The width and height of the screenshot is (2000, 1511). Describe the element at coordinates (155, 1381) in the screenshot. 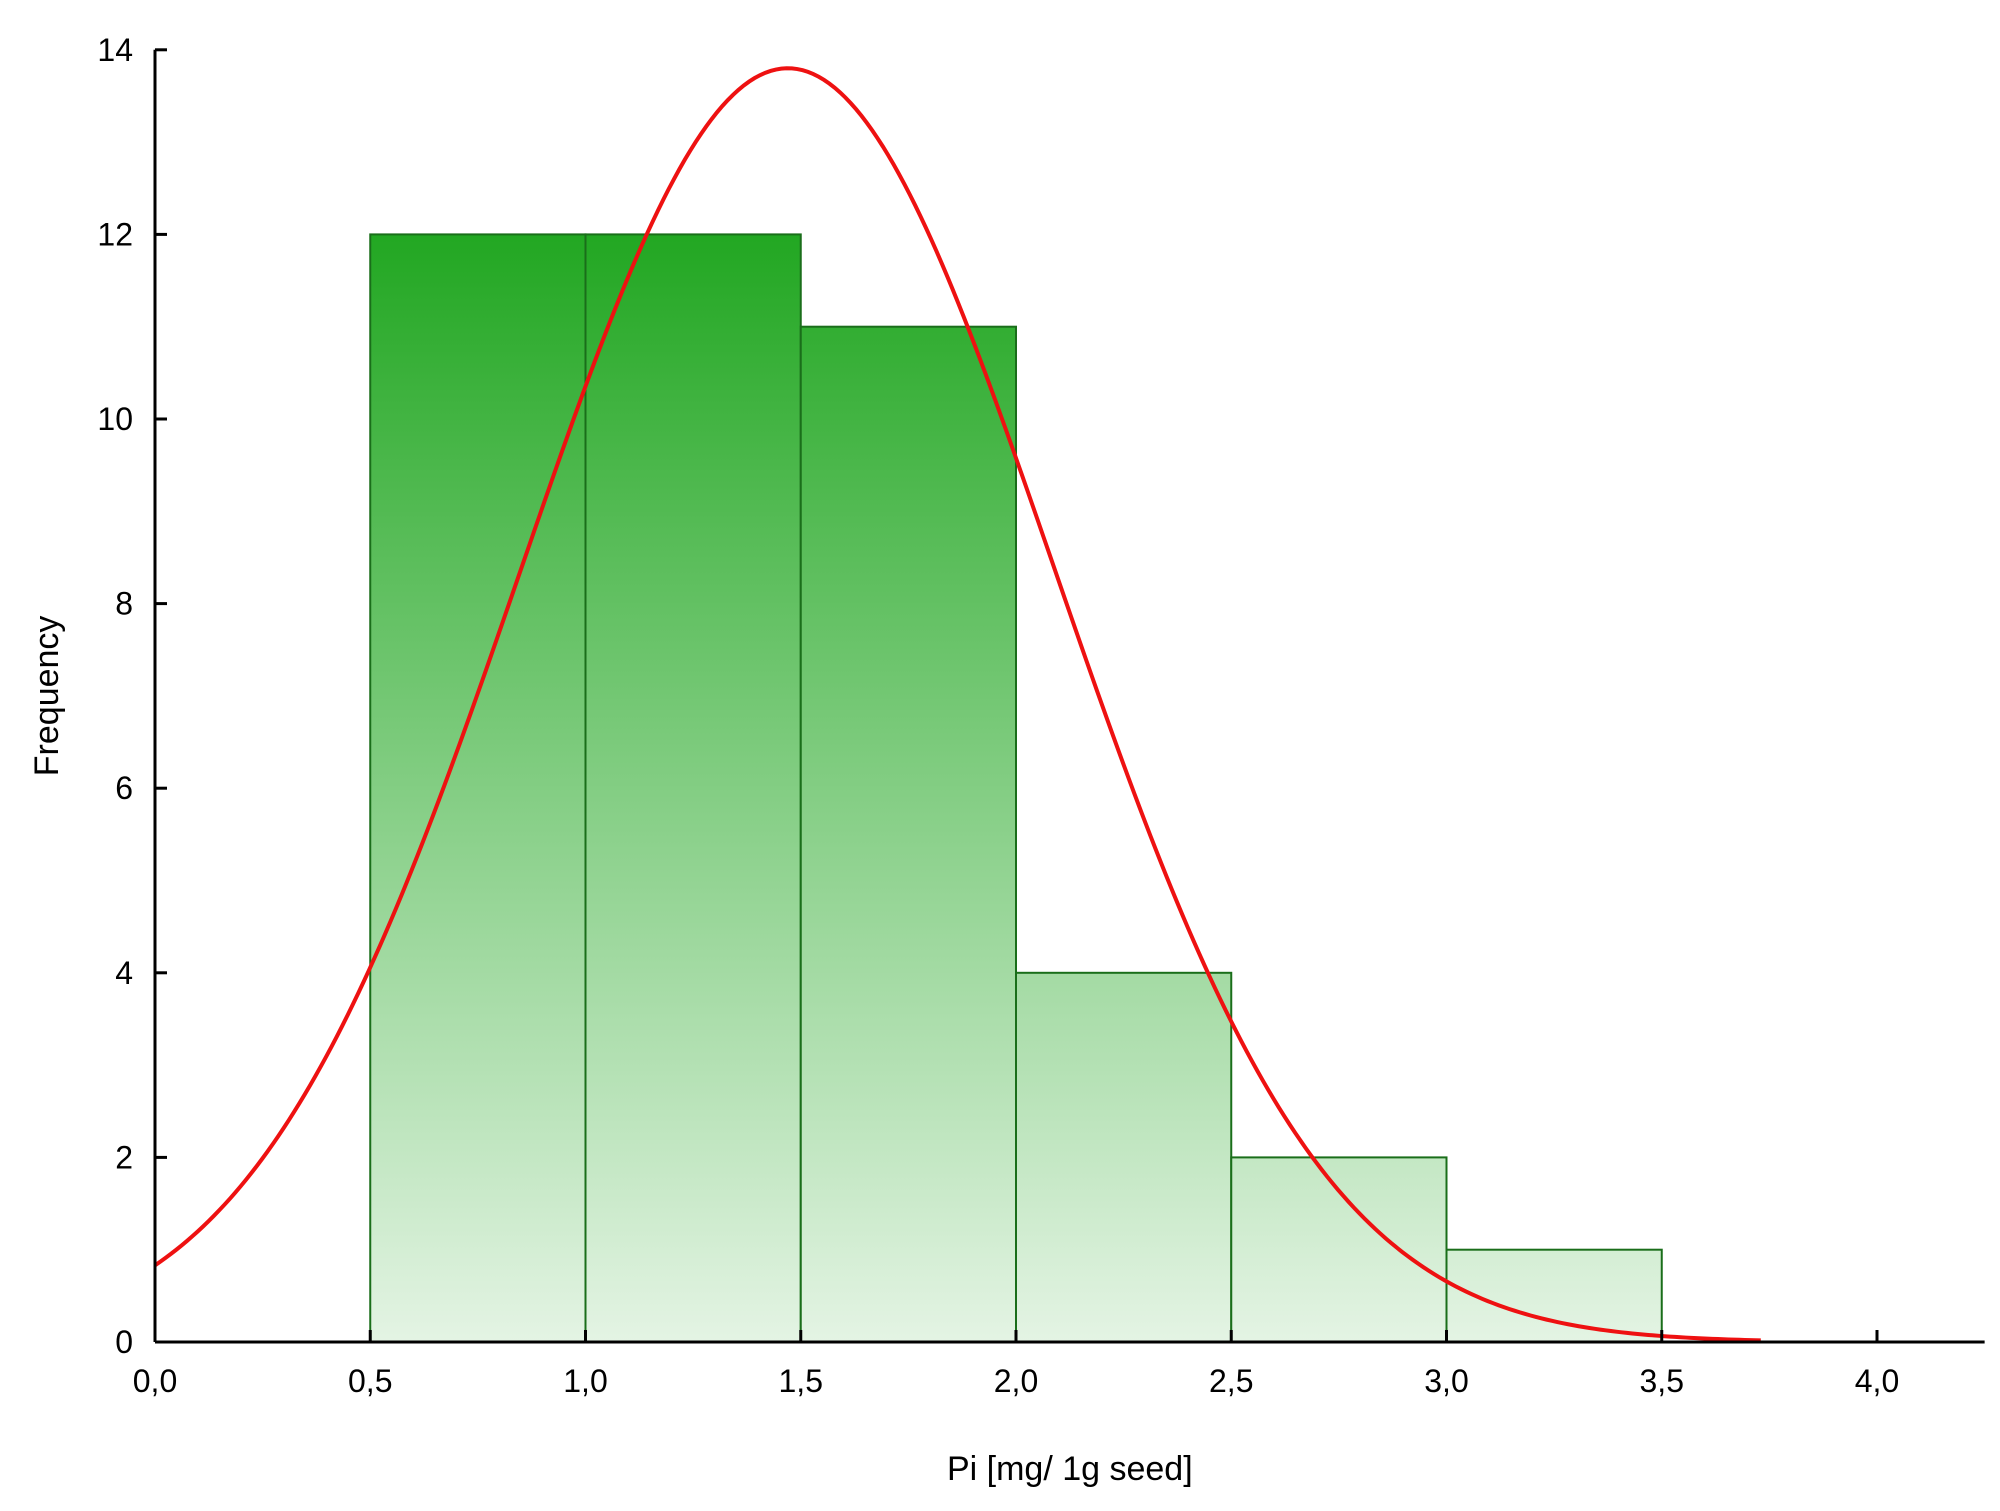

I see `x-tick-label-0: 0,0` at that location.